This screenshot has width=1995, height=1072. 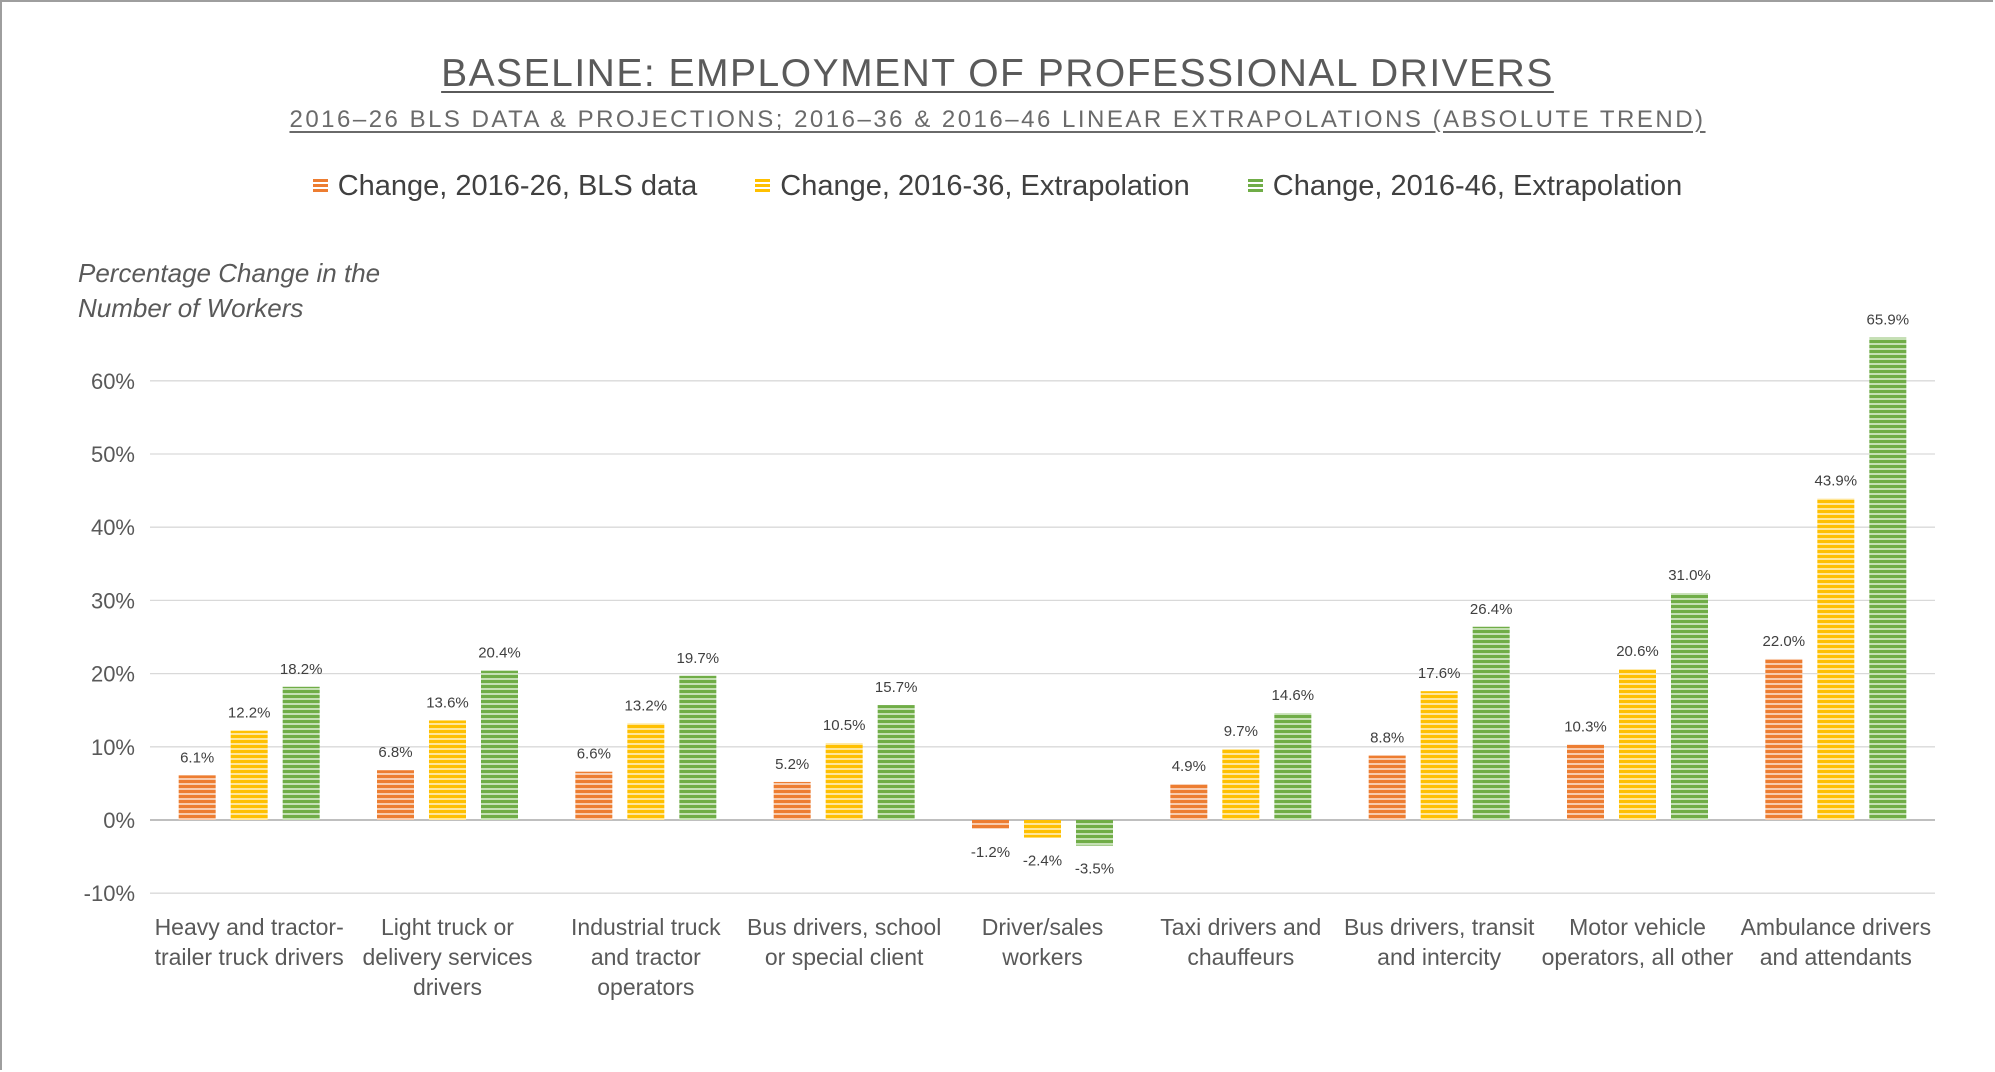 I want to click on legend-swatch-2036, so click(x=763, y=186).